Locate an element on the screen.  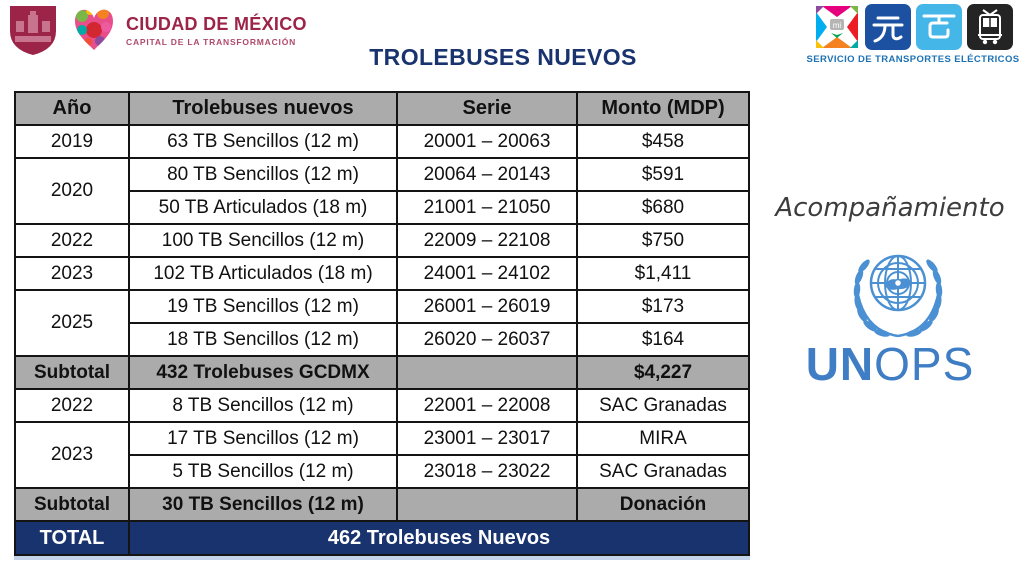
table-cell: $1,411 is located at coordinates (663, 273).